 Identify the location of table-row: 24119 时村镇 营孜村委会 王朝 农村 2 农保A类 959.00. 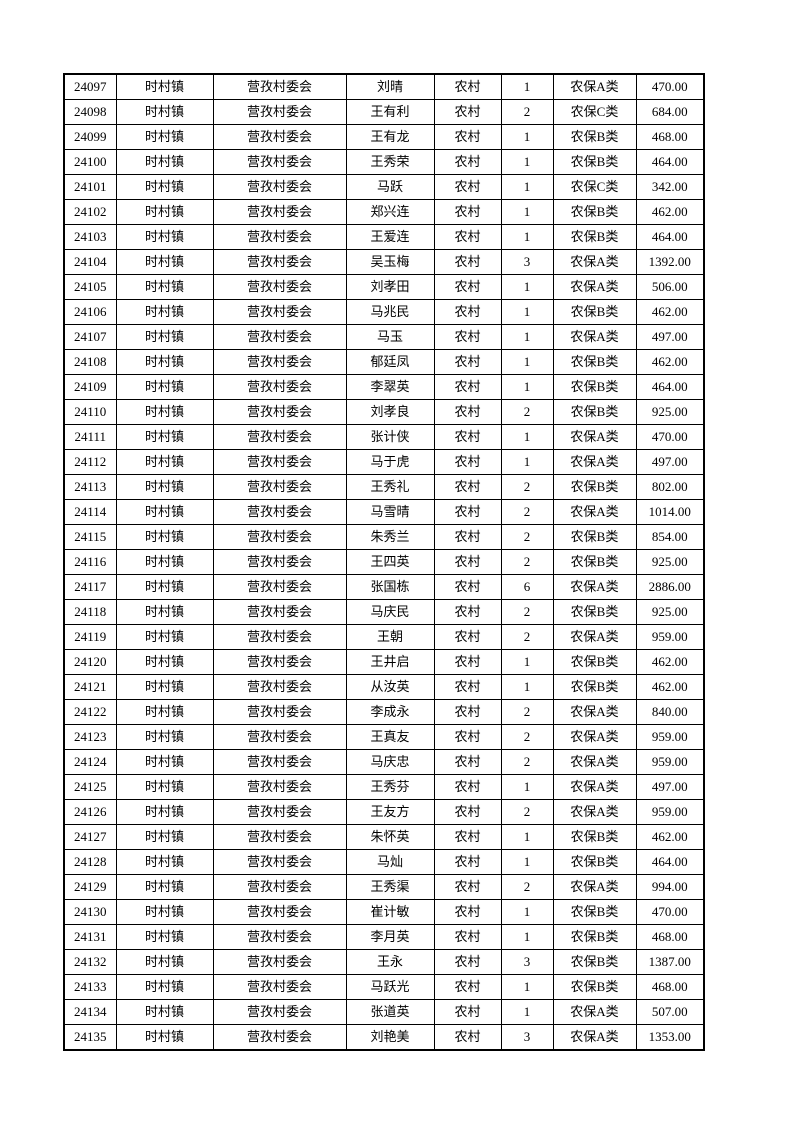
(384, 637).